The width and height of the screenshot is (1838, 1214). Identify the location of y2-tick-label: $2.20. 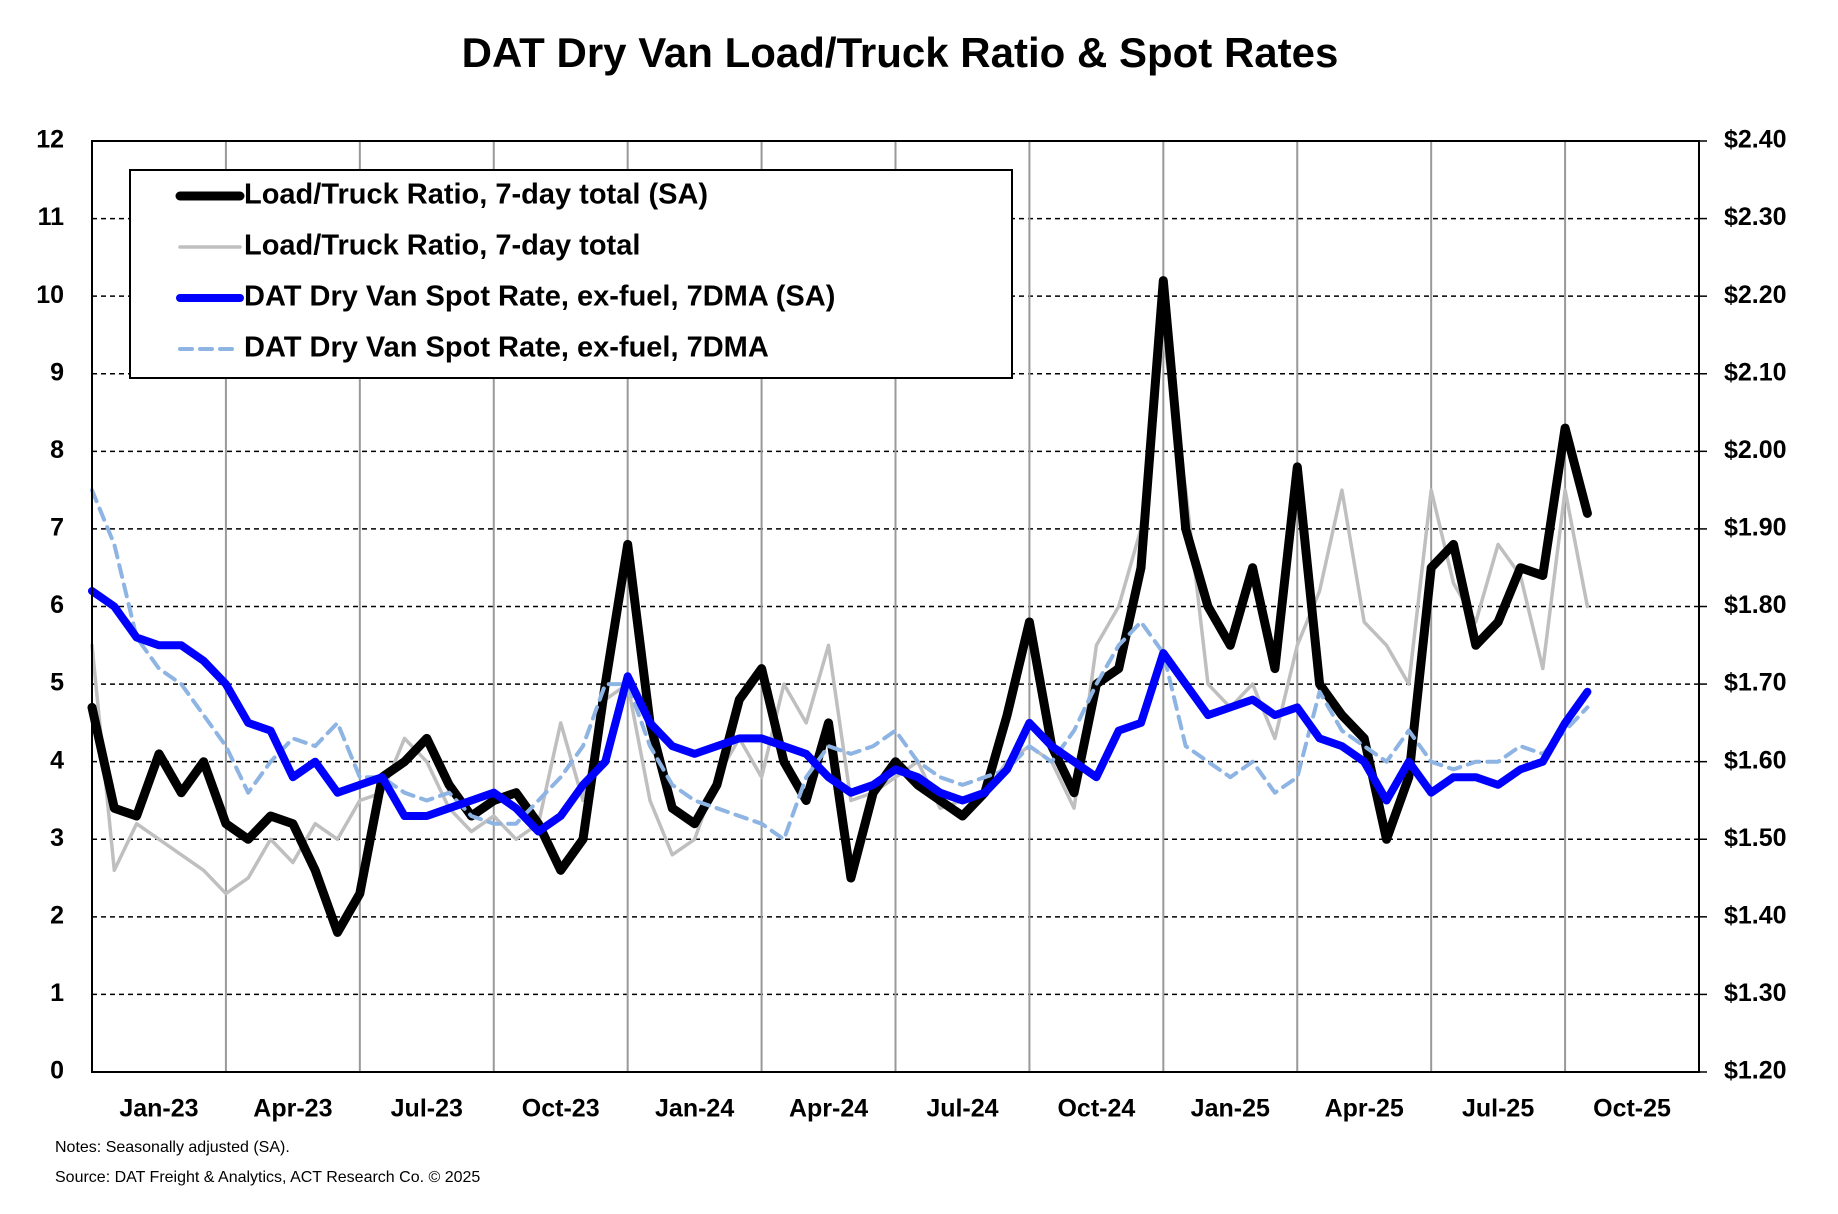
(1755, 295).